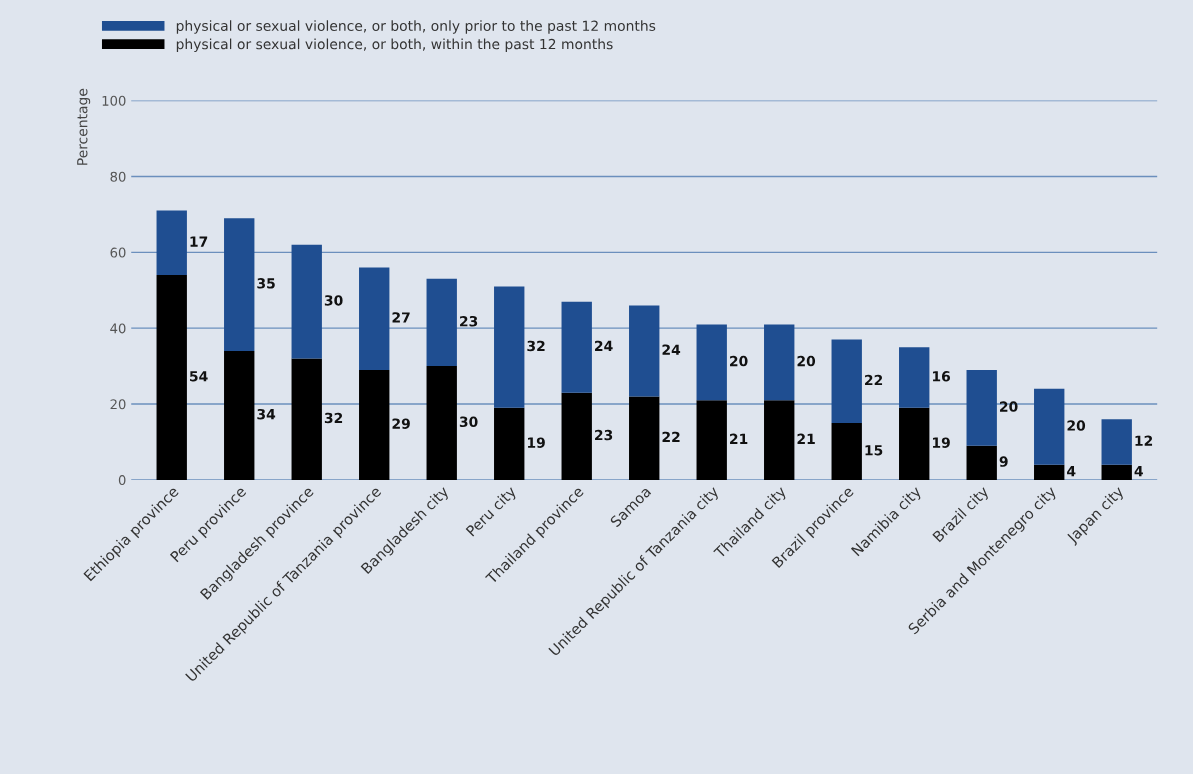 The image size is (1193, 774). Describe the element at coordinates (416, 27) in the screenshot. I see `legend-label: physical or sexual violence, or both, only prior to the past 12 months` at that location.